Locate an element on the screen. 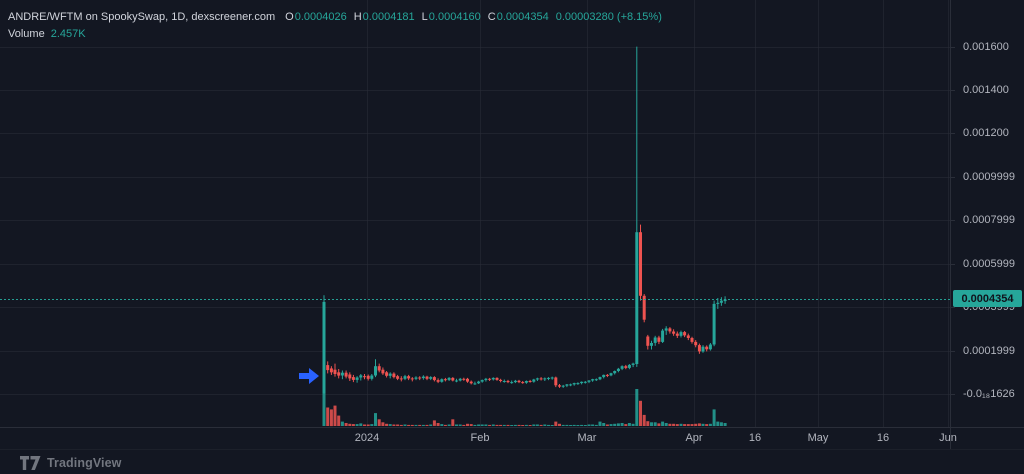  time-axis-label: Apr is located at coordinates (694, 438).